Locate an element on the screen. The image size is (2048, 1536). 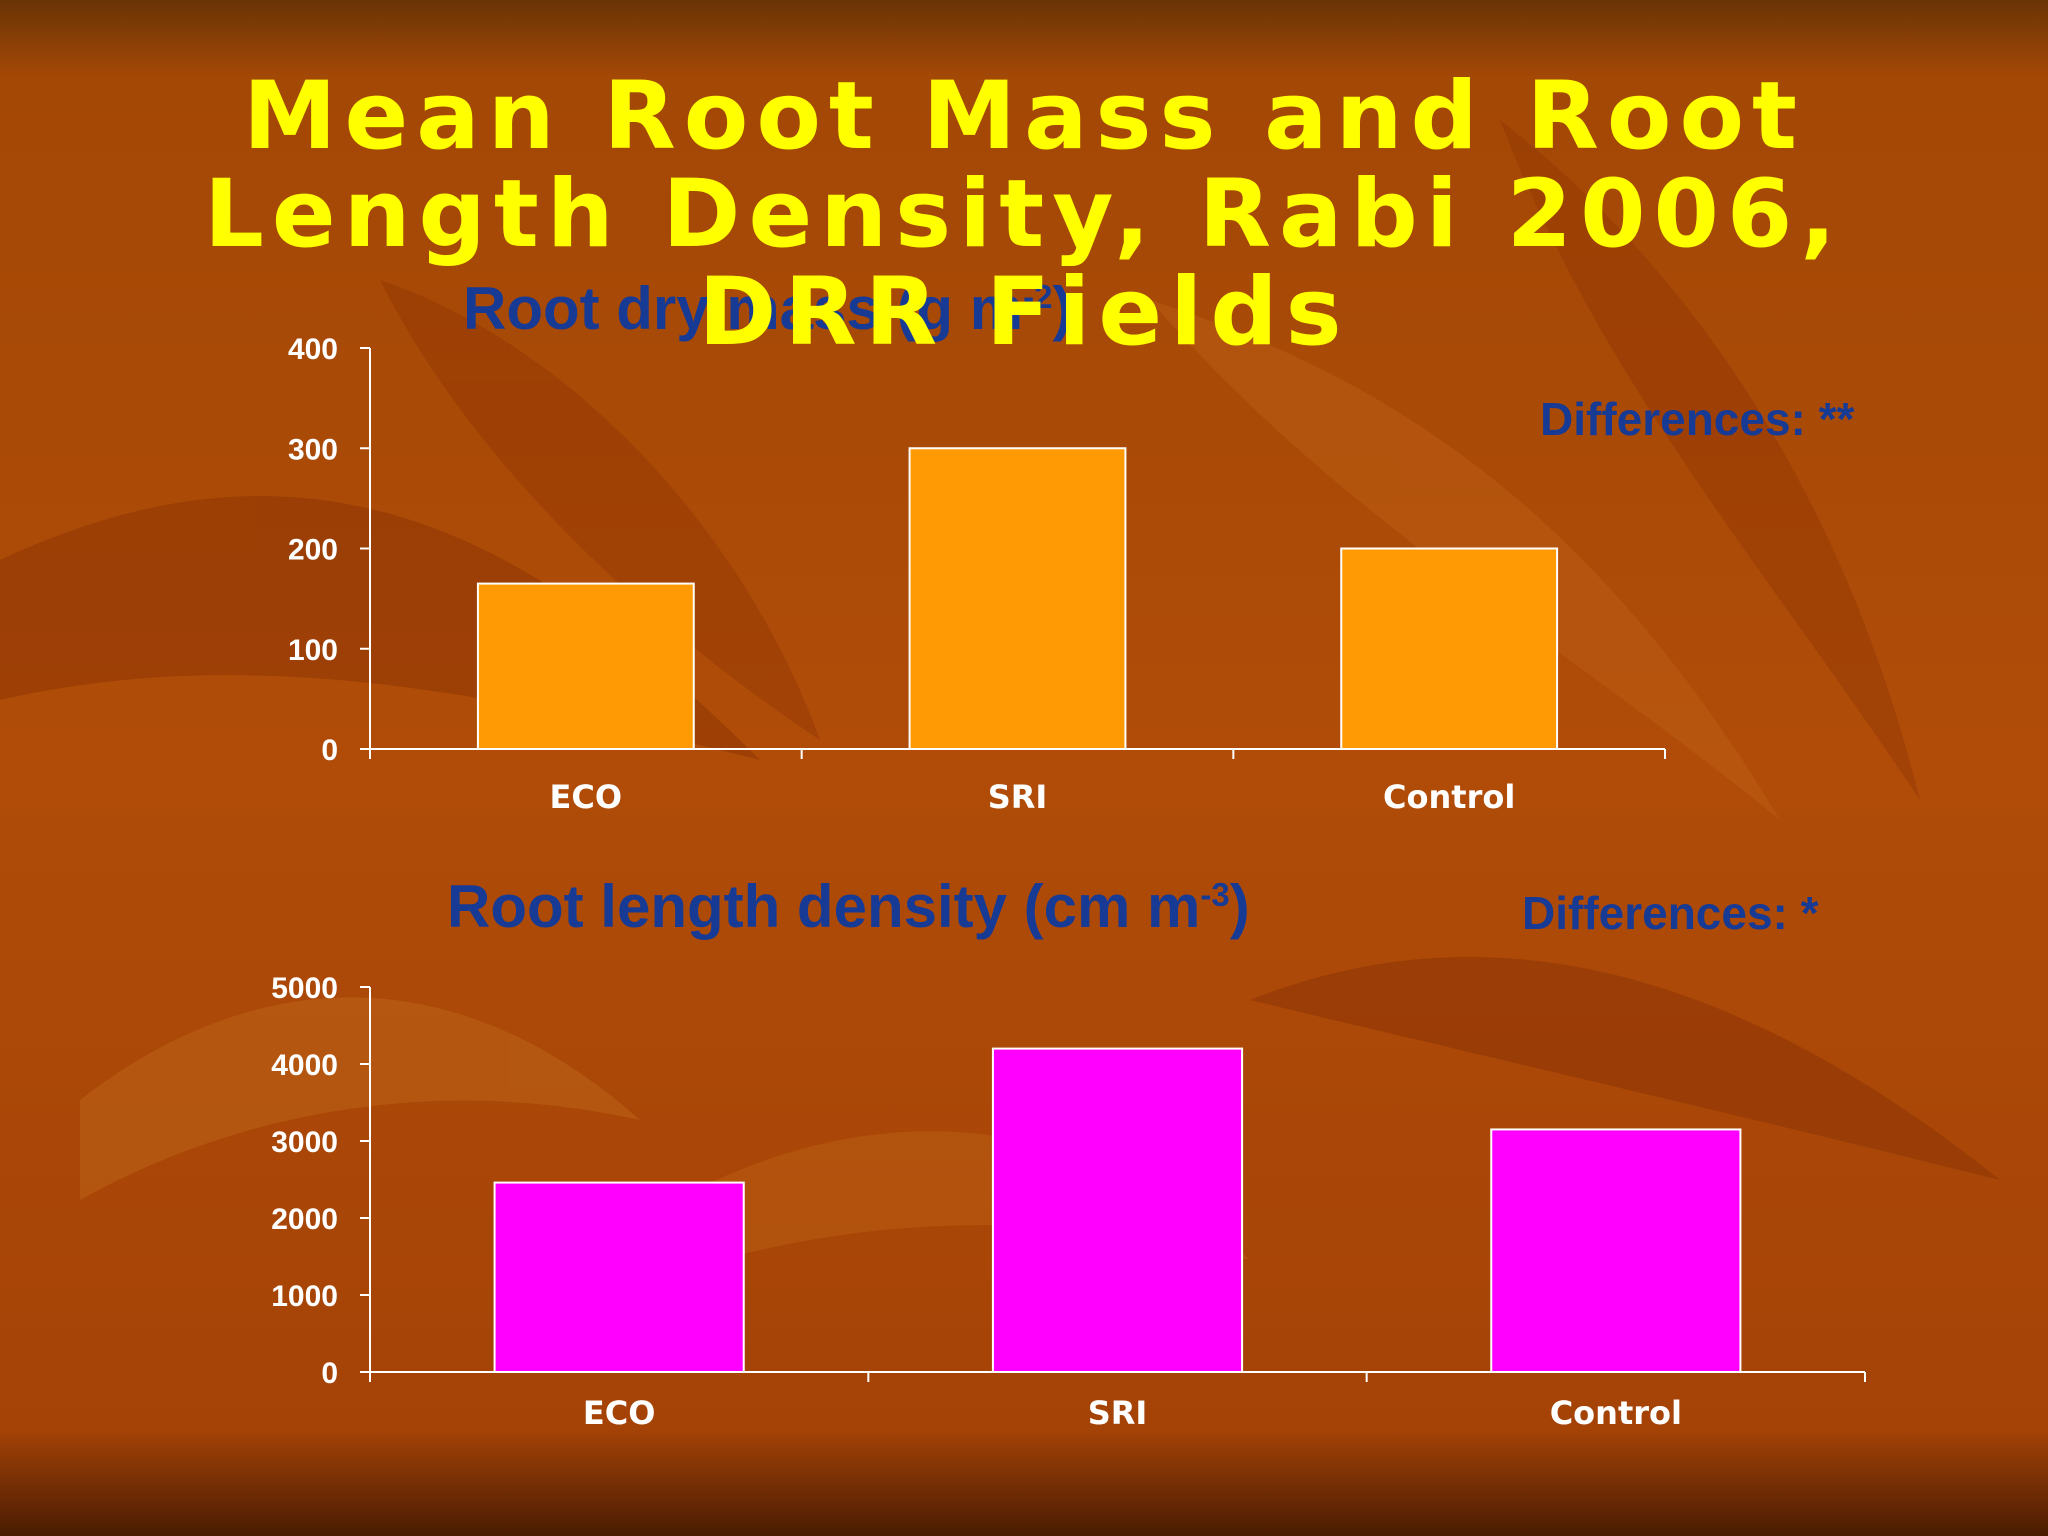
root-length-category-label: SRI is located at coordinates (1118, 1413).